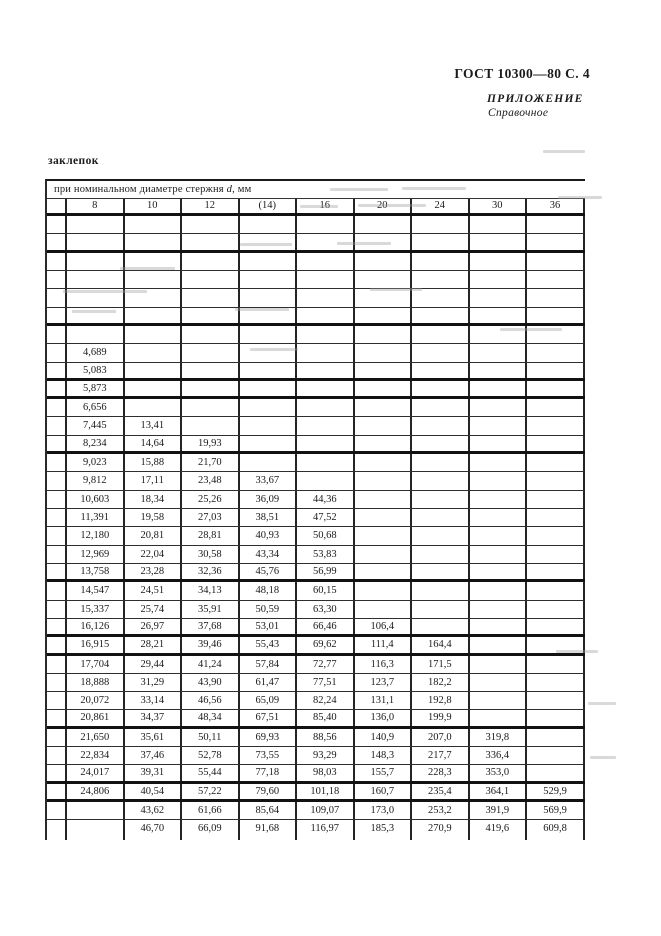 This screenshot has height=936, width=661. I want to click on column-header-cell: 24, so click(441, 206).